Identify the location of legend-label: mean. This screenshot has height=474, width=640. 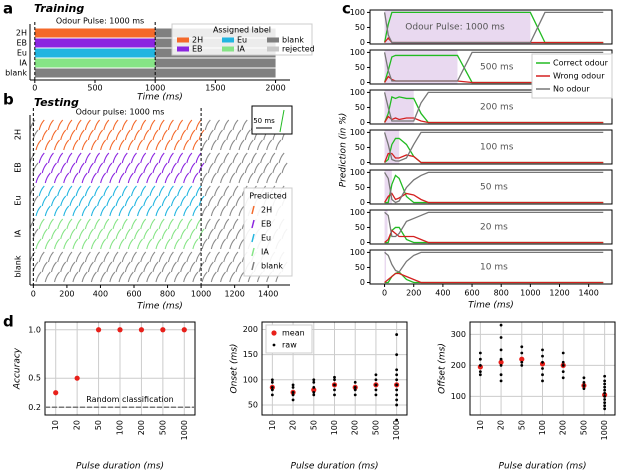
(293, 333).